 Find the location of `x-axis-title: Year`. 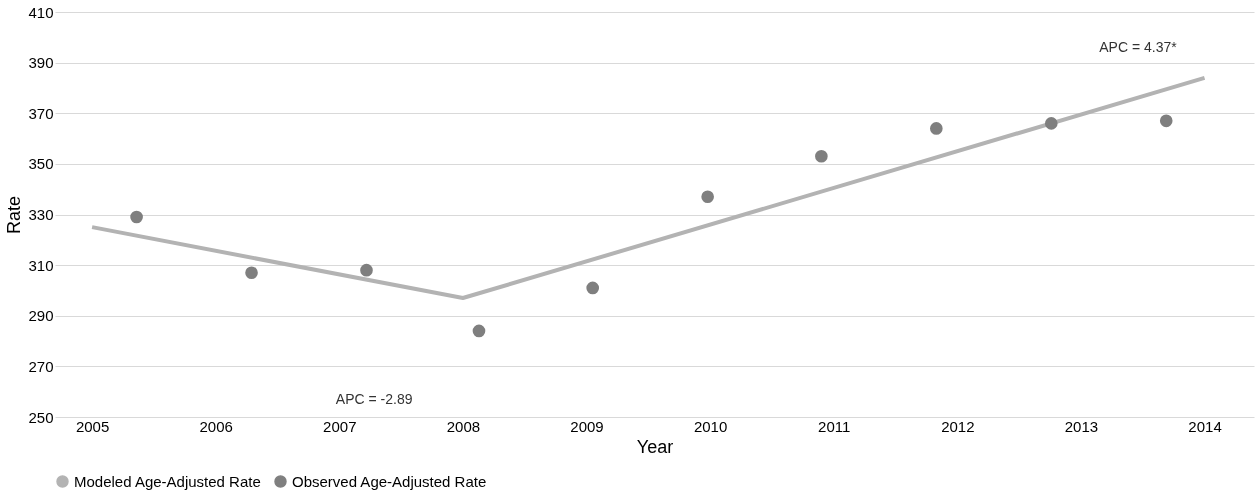

x-axis-title: Year is located at coordinates (655, 446).